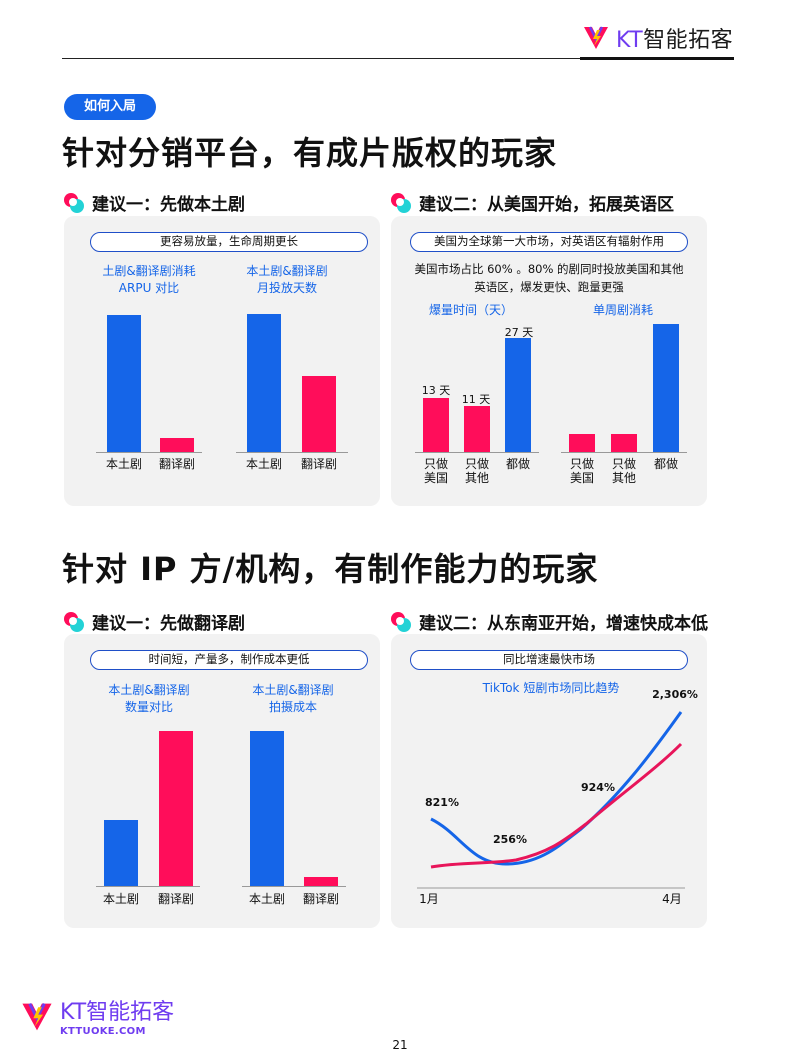  Describe the element at coordinates (622, 310) in the screenshot. I see `chart-label: 单周剧消耗` at that location.